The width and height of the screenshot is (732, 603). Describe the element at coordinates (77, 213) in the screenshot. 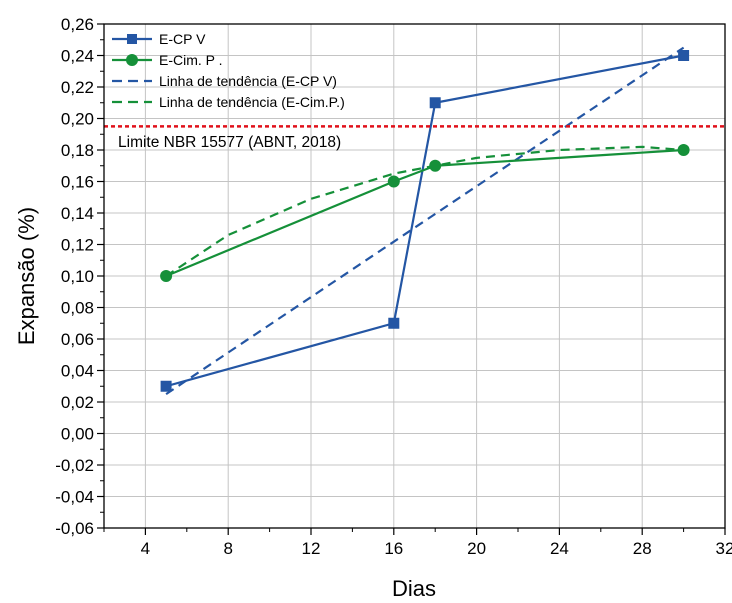

I see `y-tick-label: 0,14` at that location.